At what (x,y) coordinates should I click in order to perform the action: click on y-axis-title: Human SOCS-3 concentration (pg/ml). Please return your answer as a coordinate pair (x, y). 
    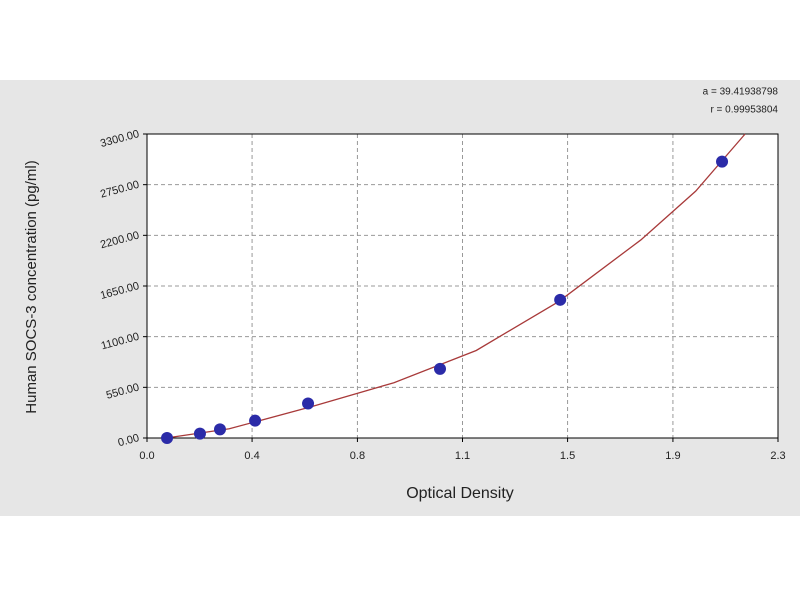
    Looking at the image, I should click on (31, 286).